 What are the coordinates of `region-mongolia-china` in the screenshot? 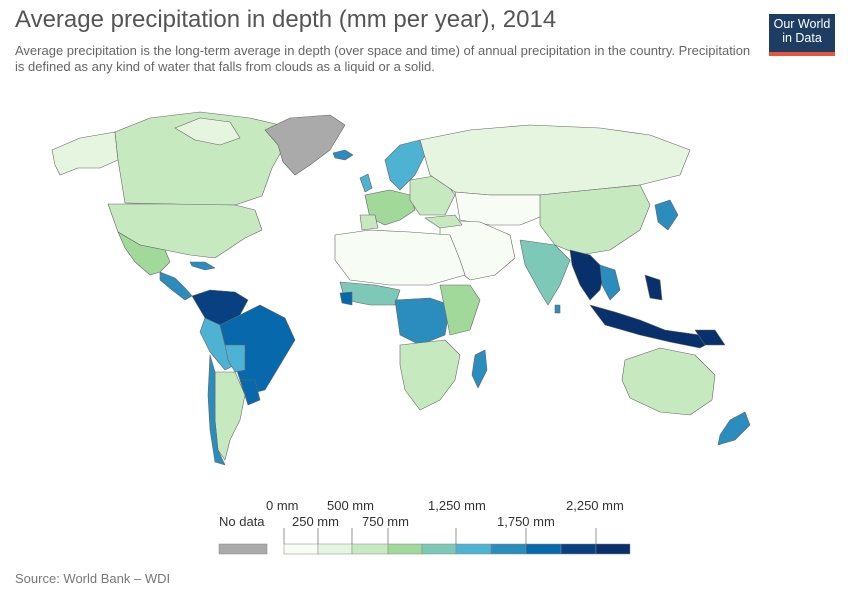 It's located at (595, 220).